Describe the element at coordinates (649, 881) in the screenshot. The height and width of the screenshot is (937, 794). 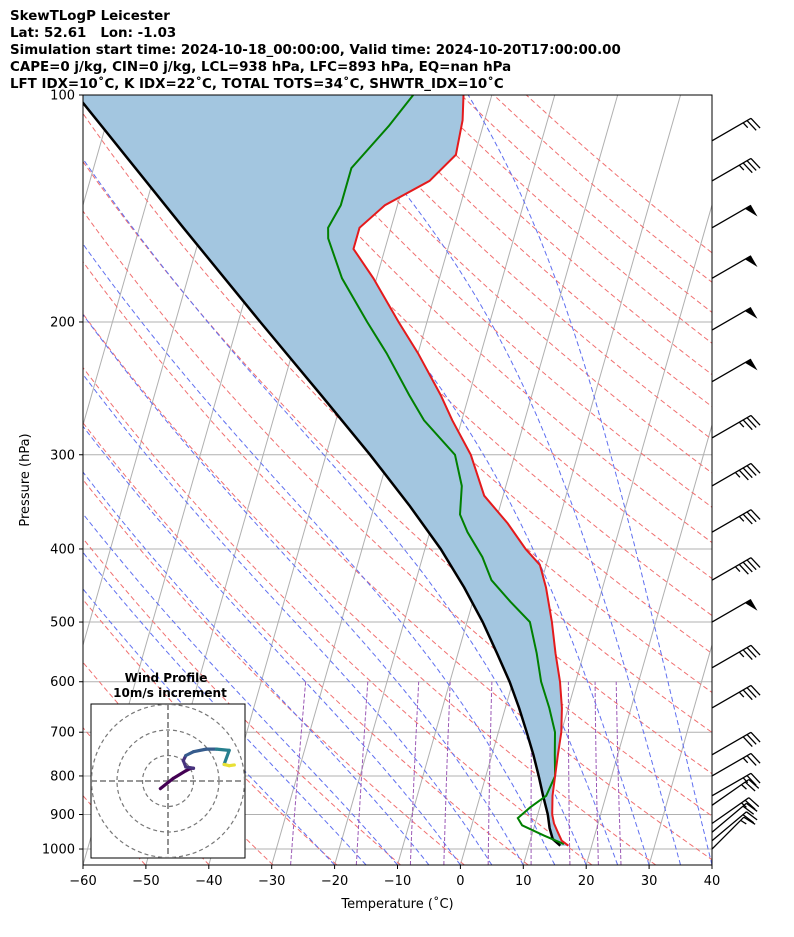
I see `x-tick-label: 30` at that location.